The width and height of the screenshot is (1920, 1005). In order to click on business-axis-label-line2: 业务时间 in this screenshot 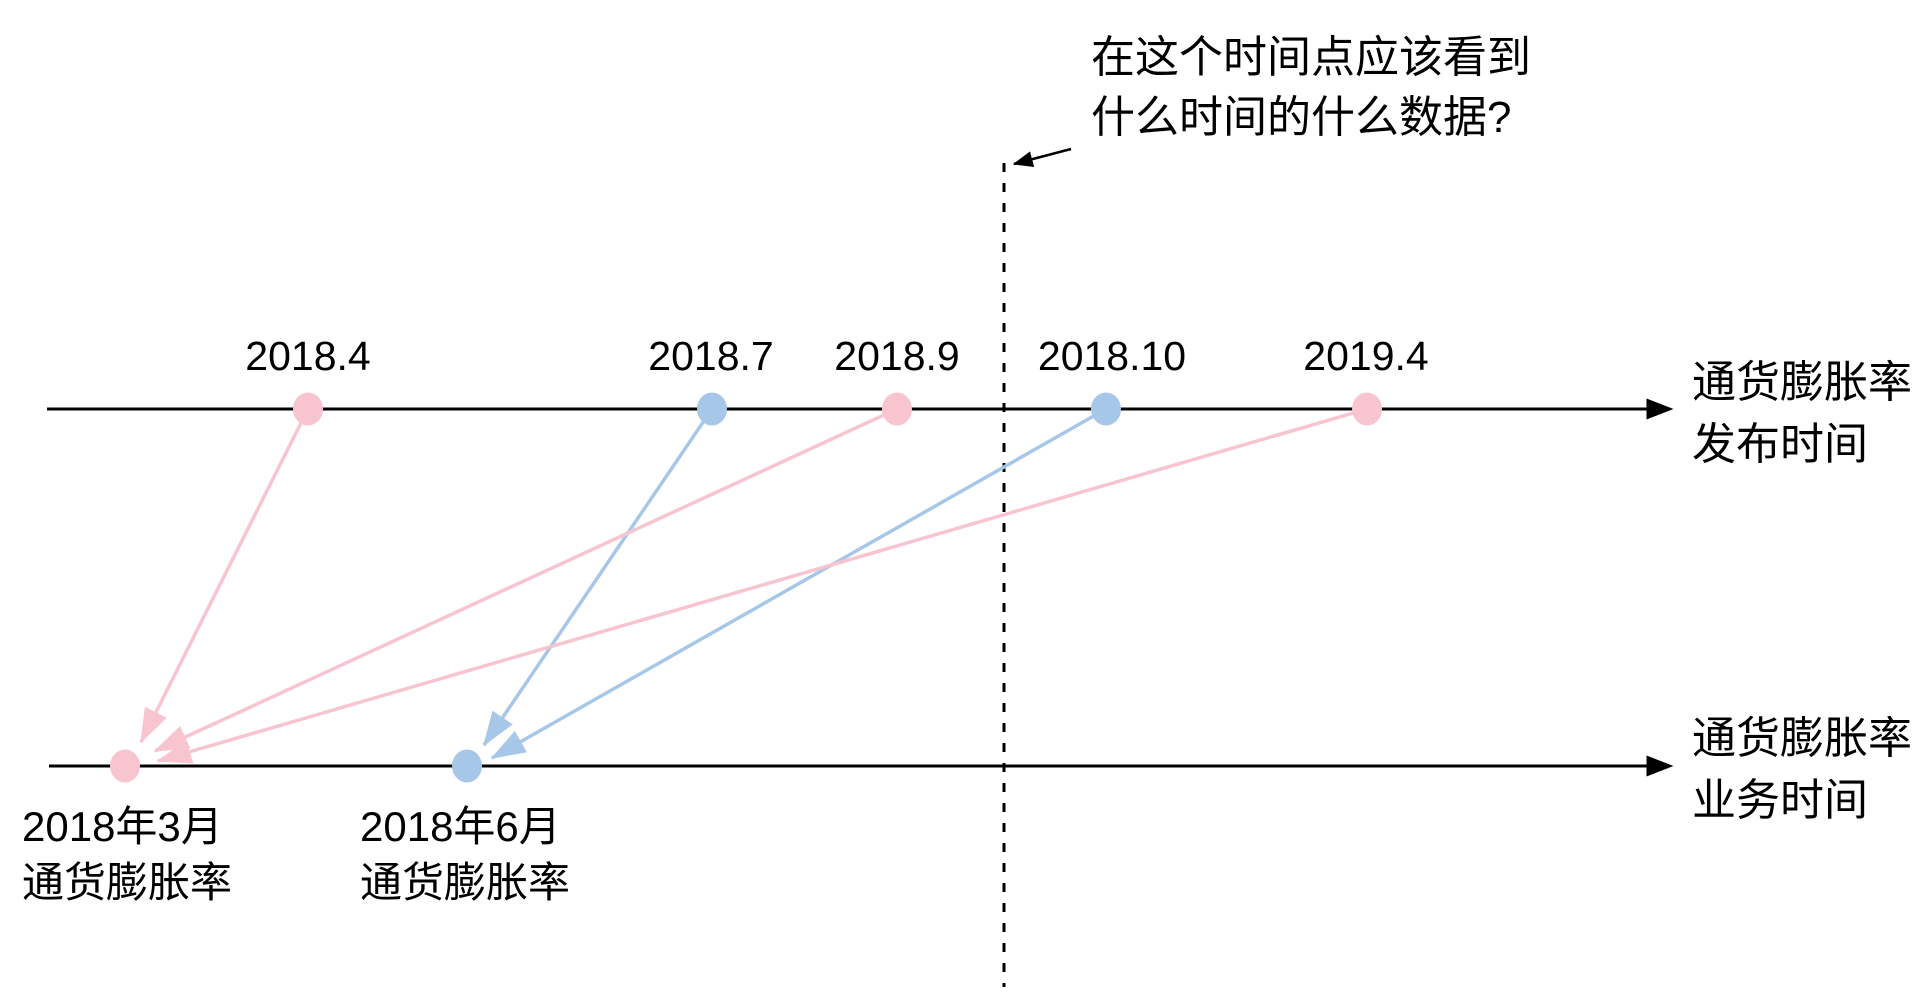, I will do `click(1780, 800)`.